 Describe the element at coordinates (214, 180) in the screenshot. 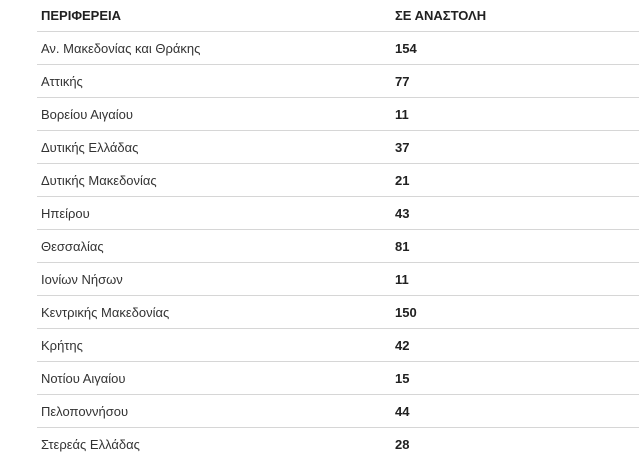

I see `region-name-cell: Δυτικής Μακεδονίας` at that location.